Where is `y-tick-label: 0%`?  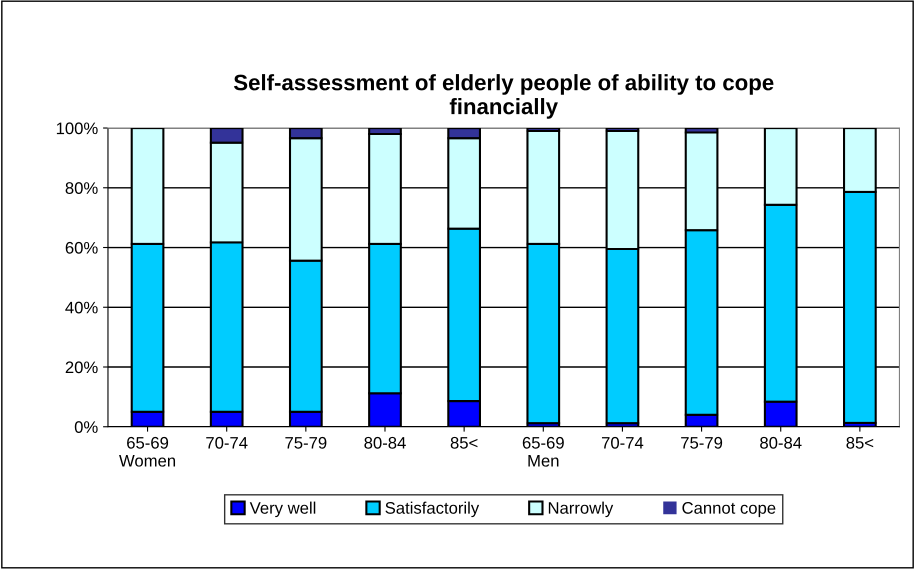 y-tick-label: 0% is located at coordinates (86, 427).